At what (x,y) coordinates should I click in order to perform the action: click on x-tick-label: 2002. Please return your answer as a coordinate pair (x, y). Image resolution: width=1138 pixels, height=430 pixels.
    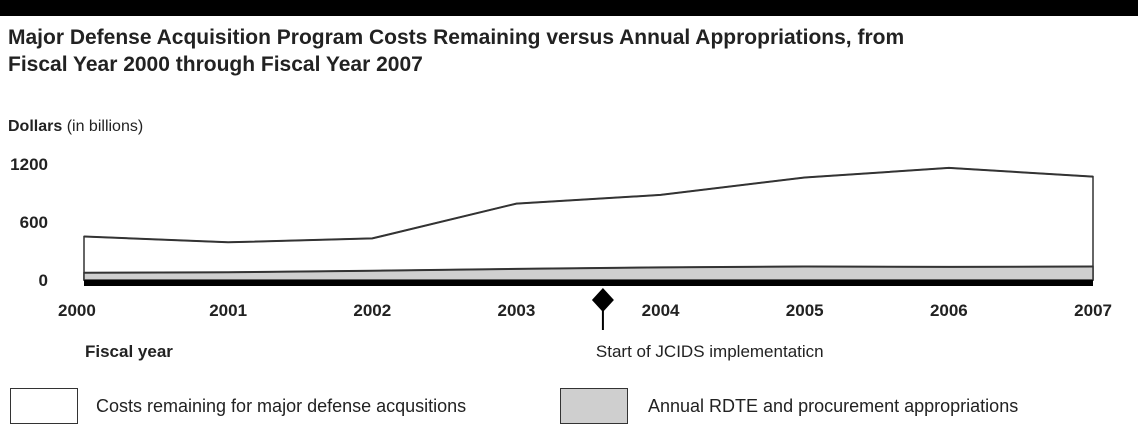
    Looking at the image, I should click on (372, 310).